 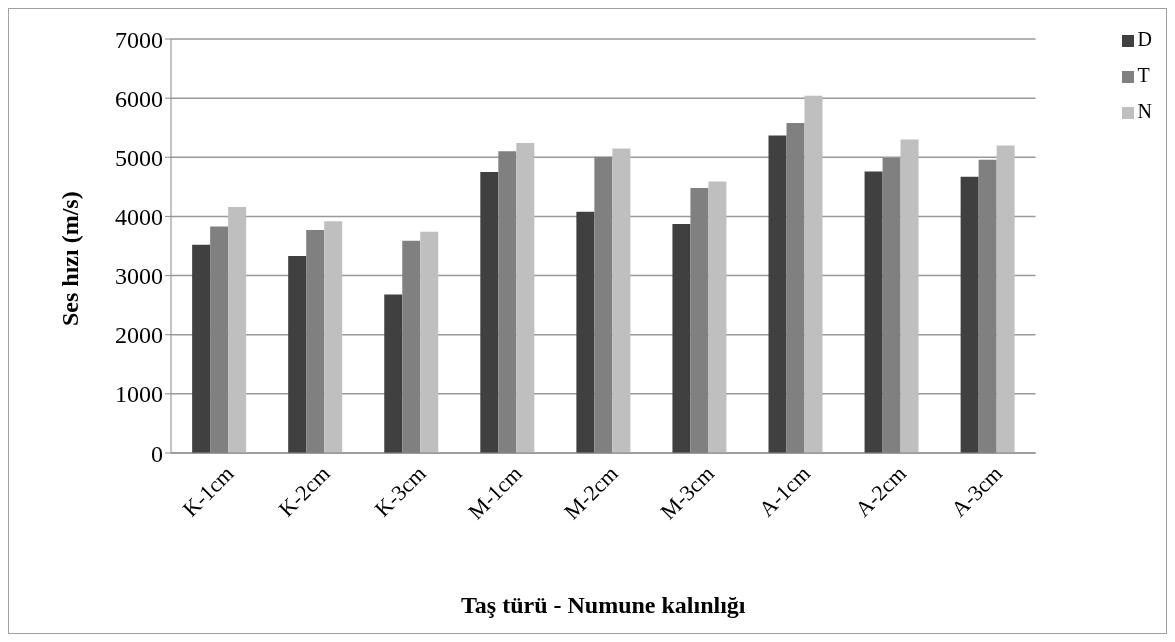 What do you see at coordinates (139, 276) in the screenshot?
I see `y-tick-label: 3000` at bounding box center [139, 276].